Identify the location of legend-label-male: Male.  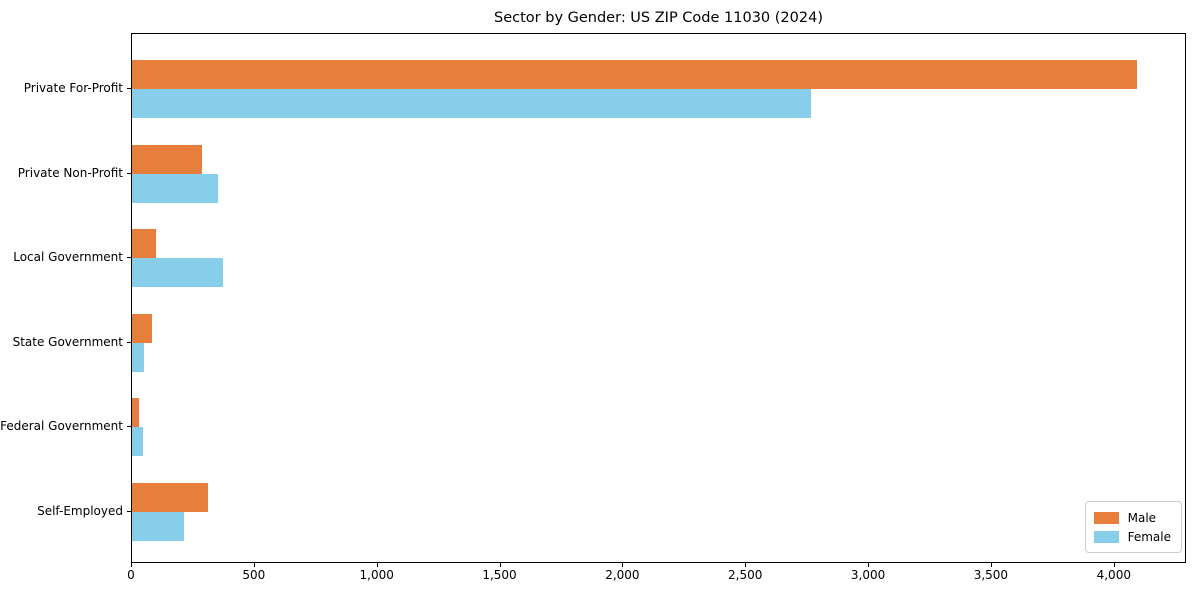
(1142, 517).